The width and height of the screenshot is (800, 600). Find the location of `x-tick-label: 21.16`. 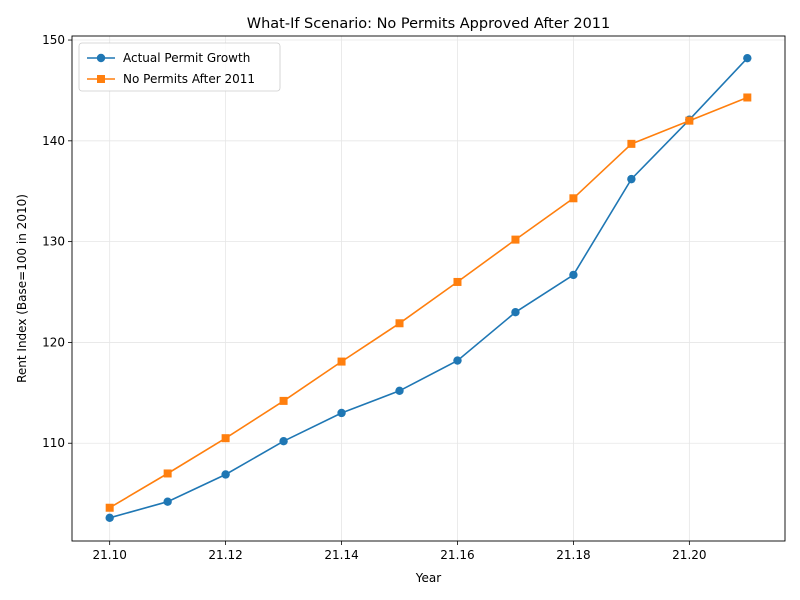

x-tick-label: 21.16 is located at coordinates (457, 555).